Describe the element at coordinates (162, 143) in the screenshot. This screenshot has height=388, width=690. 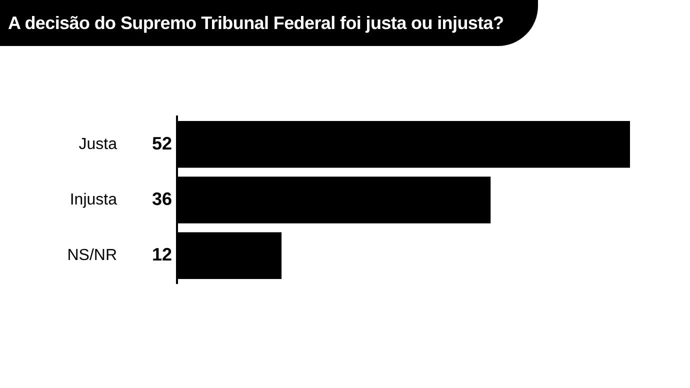
I see `data-label: 52` at that location.